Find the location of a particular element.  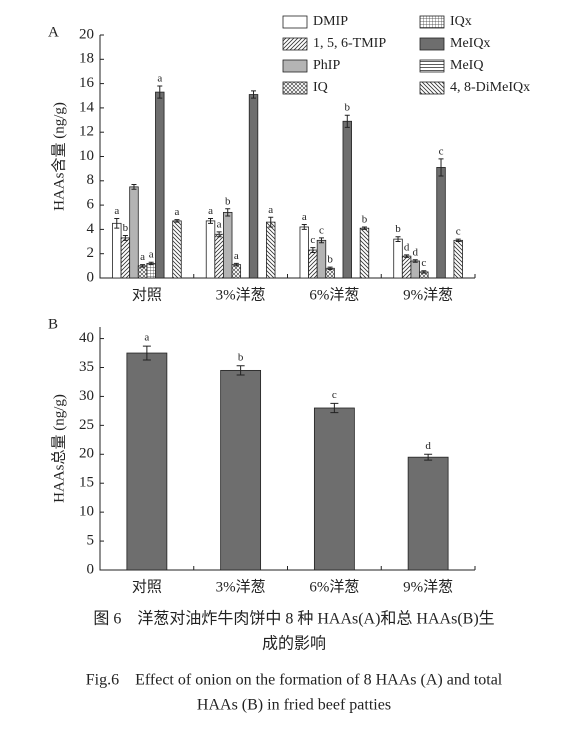

caption-line: 图 6 洋葱对油炸牛肉饼中 8 种 HAAs(A)和总 HAAs(B)生 is located at coordinates (293, 619).